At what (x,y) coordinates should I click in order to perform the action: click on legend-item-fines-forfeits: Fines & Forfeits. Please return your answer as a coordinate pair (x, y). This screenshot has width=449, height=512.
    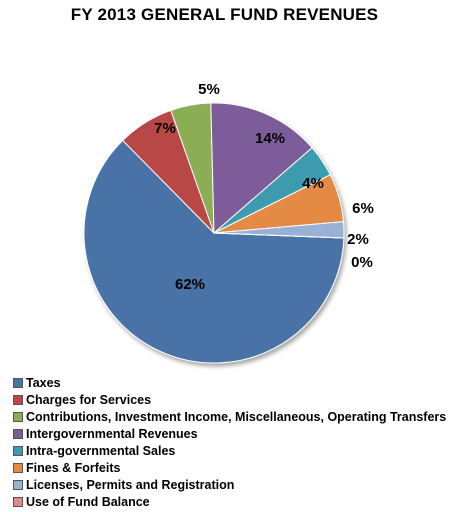
    Looking at the image, I should click on (229, 467).